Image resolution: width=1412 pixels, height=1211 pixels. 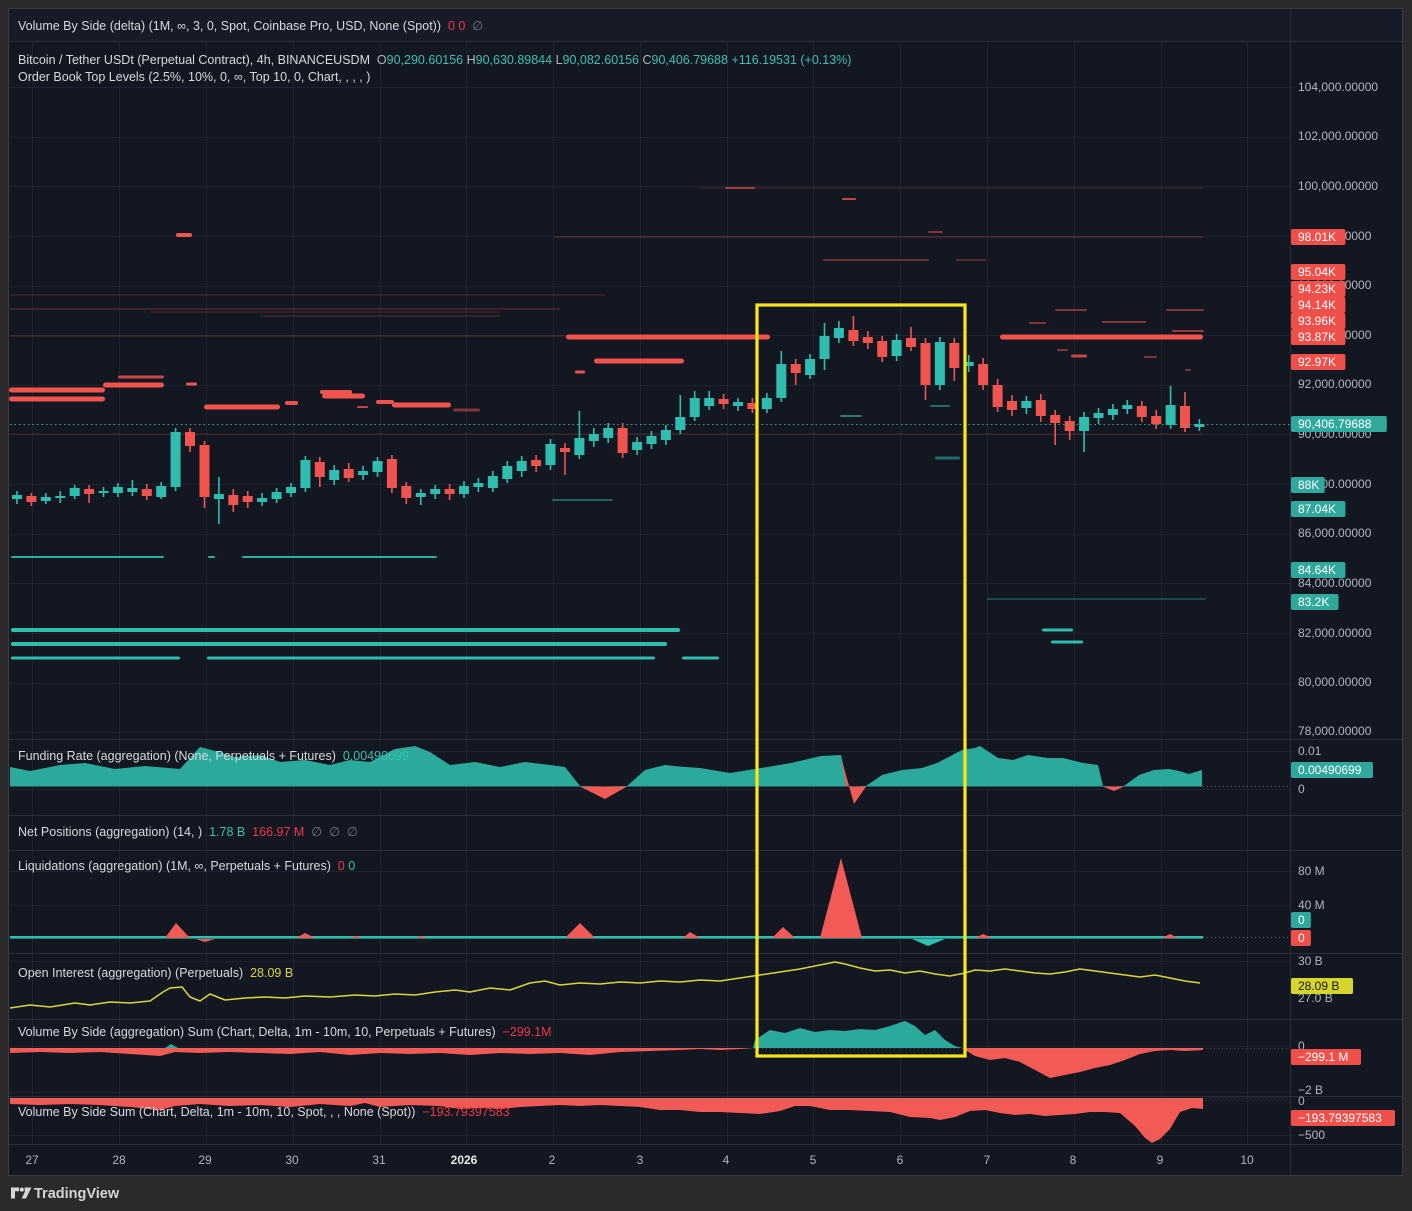 What do you see at coordinates (1335, 384) in the screenshot?
I see `svg-text: 92,000.00000` at bounding box center [1335, 384].